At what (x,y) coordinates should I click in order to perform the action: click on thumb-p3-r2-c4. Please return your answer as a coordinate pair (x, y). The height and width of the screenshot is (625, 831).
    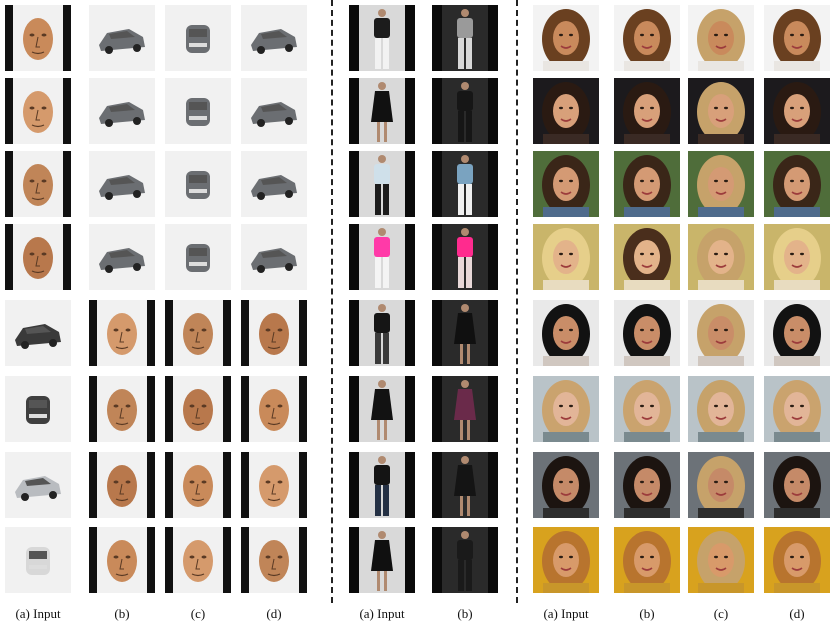
    Looking at the image, I should click on (797, 111).